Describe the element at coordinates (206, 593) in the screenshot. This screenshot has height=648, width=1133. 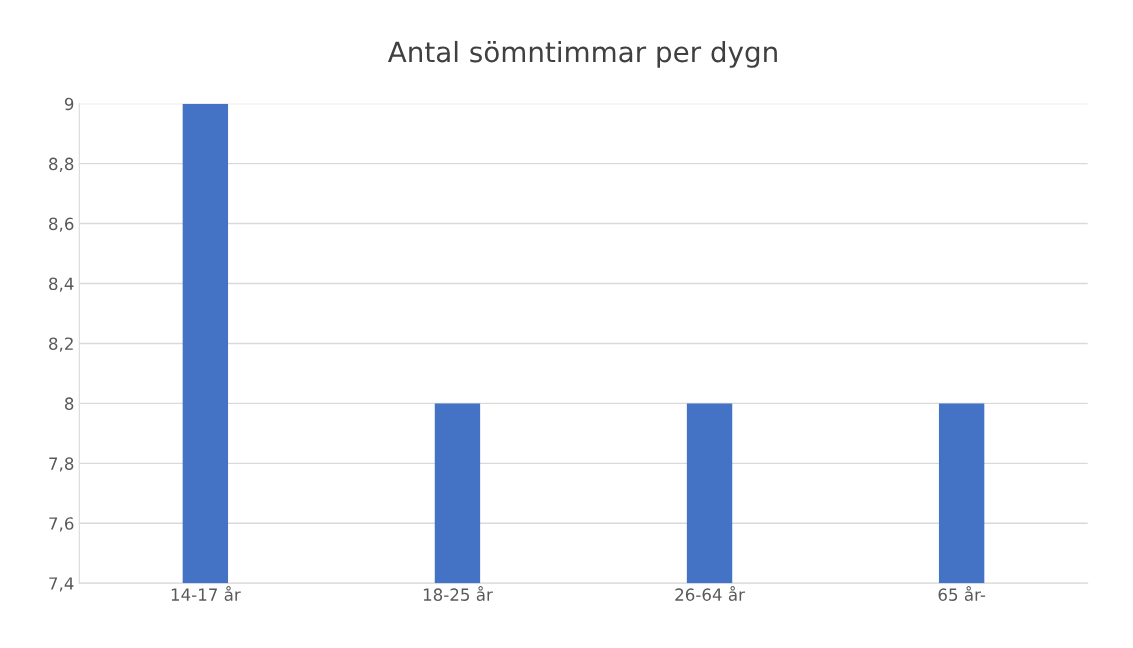
I see `x-tick-label: 14-17 år` at that location.